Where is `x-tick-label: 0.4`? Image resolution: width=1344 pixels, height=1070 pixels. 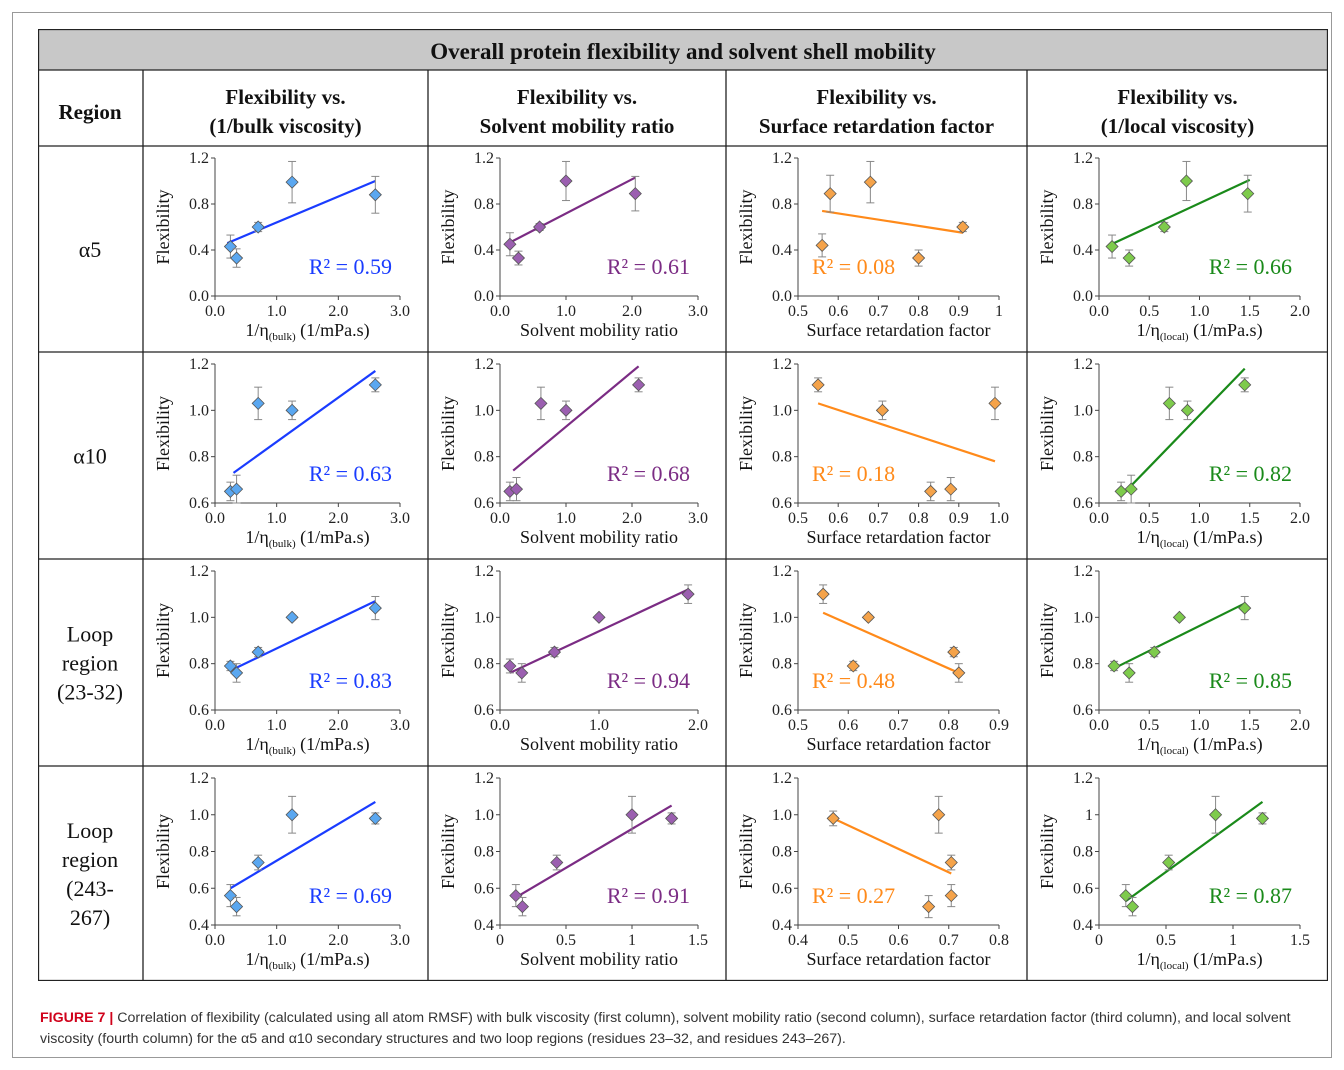
x-tick-label: 0.4 is located at coordinates (798, 940).